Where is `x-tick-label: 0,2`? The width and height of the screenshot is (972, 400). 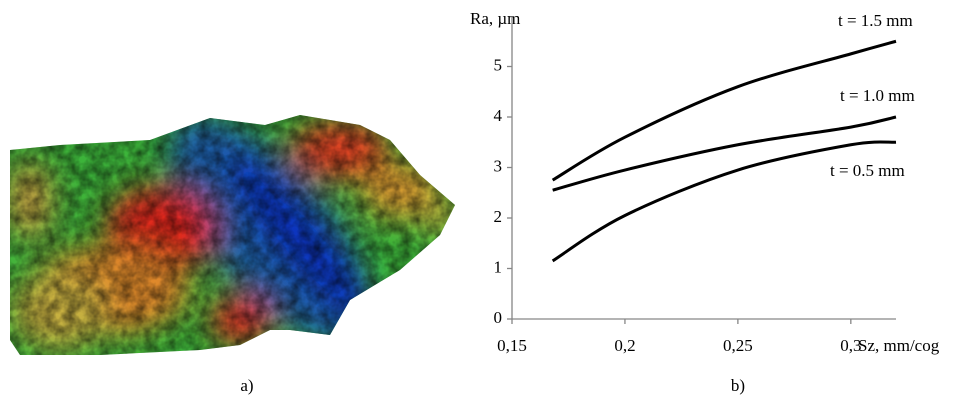 x-tick-label: 0,2 is located at coordinates (624, 345).